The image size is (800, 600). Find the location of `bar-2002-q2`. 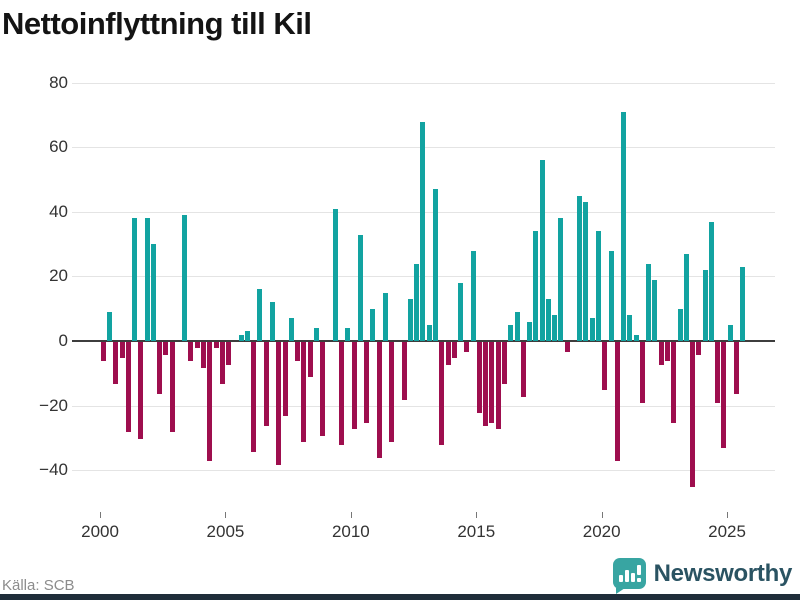

bar-2002-q2 is located at coordinates (160, 368).